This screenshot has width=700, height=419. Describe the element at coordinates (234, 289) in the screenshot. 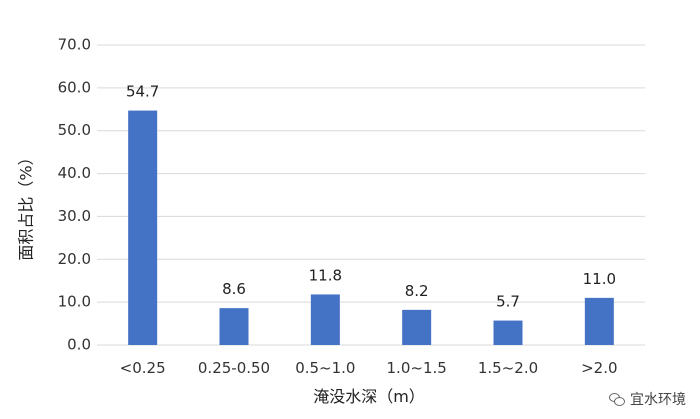

I see `data-label: 8.6` at that location.